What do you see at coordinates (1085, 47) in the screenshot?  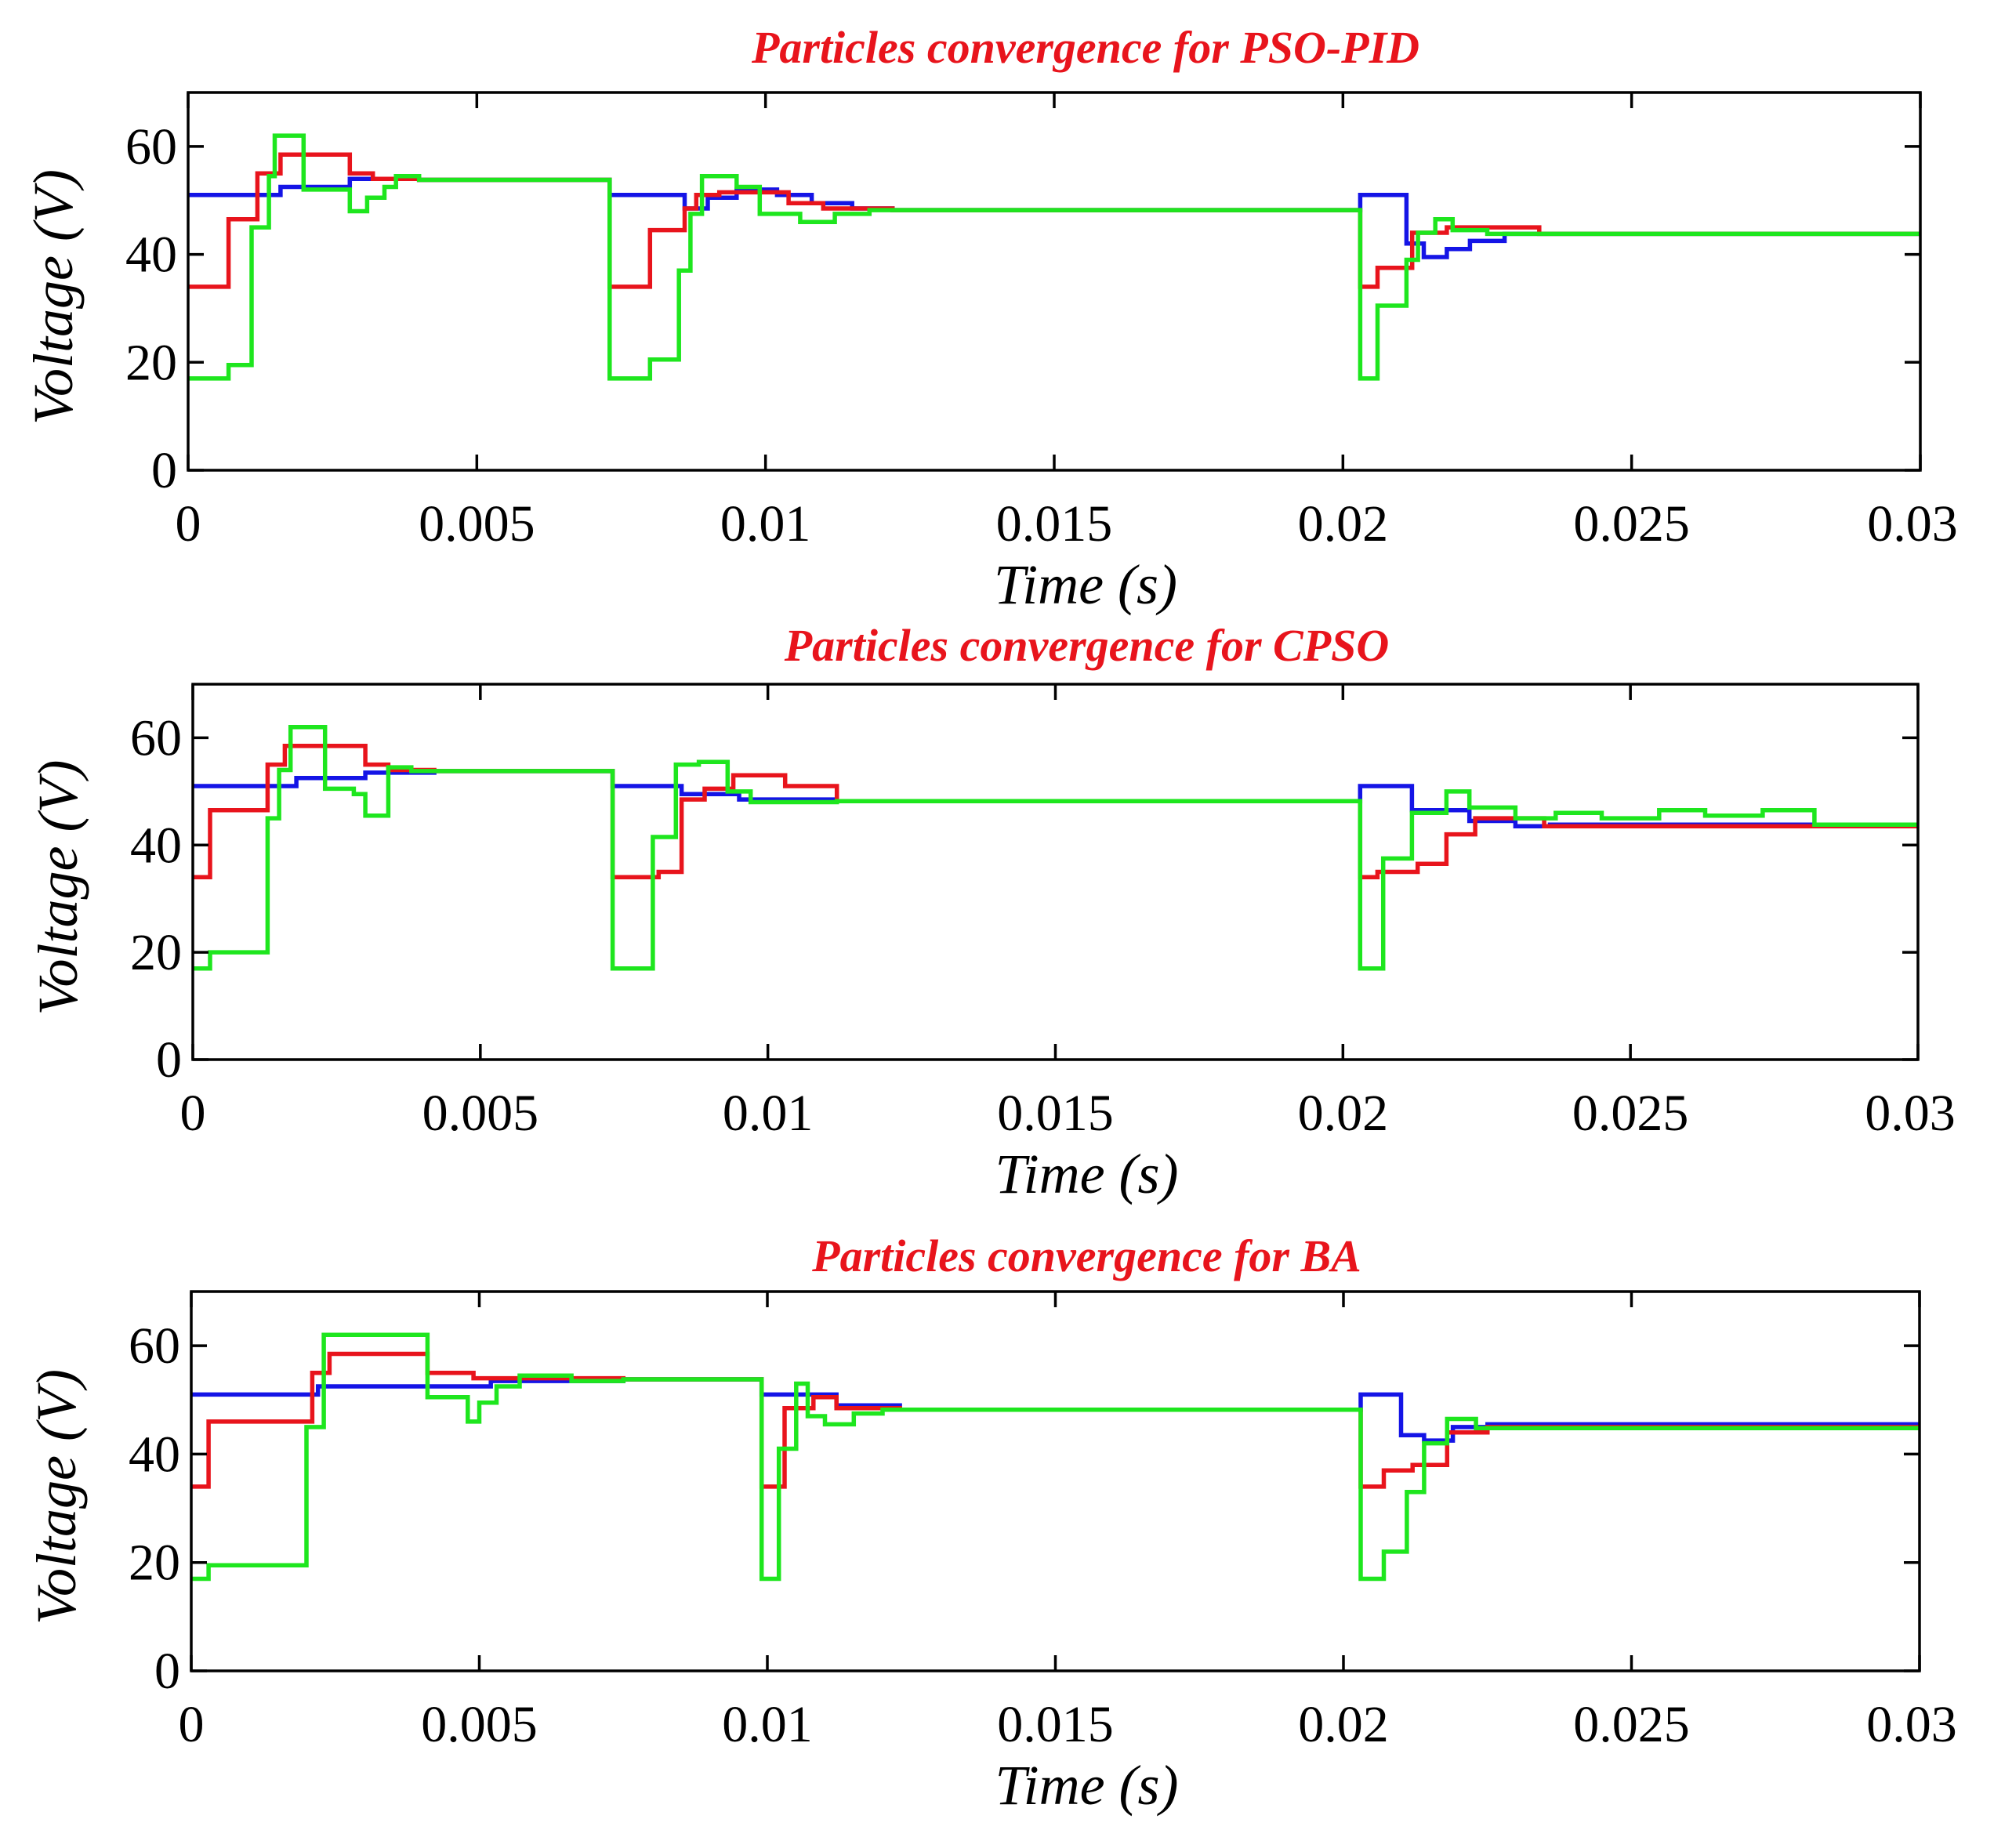 I see `chart-title: Particles convergence for PSO-PID` at bounding box center [1085, 47].